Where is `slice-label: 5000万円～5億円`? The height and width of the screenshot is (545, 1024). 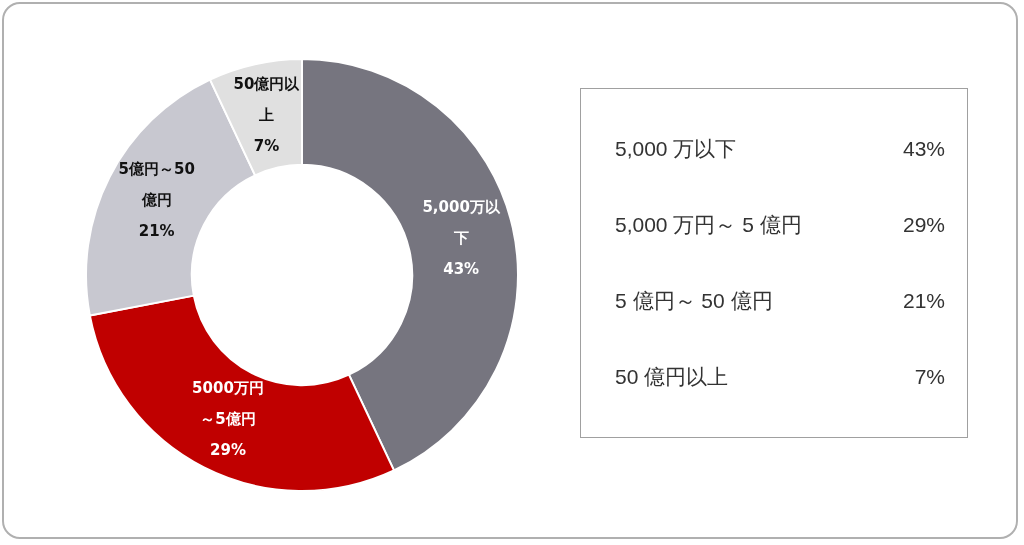
slice-label: 5000万円～5億円 is located at coordinates (228, 404).